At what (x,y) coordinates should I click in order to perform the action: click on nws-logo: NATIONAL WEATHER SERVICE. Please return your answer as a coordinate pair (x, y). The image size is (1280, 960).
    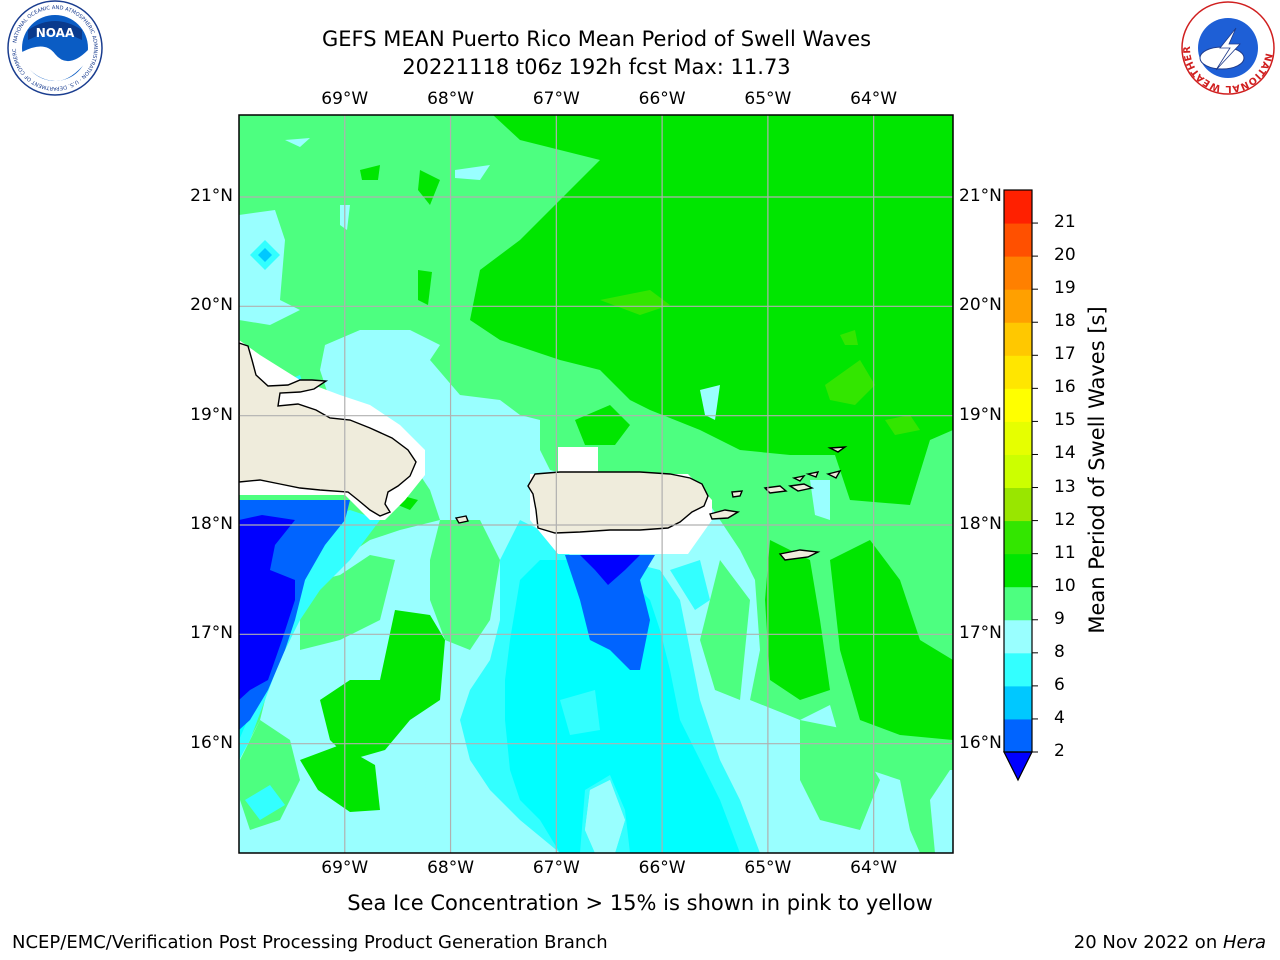
    Looking at the image, I should click on (637, 47).